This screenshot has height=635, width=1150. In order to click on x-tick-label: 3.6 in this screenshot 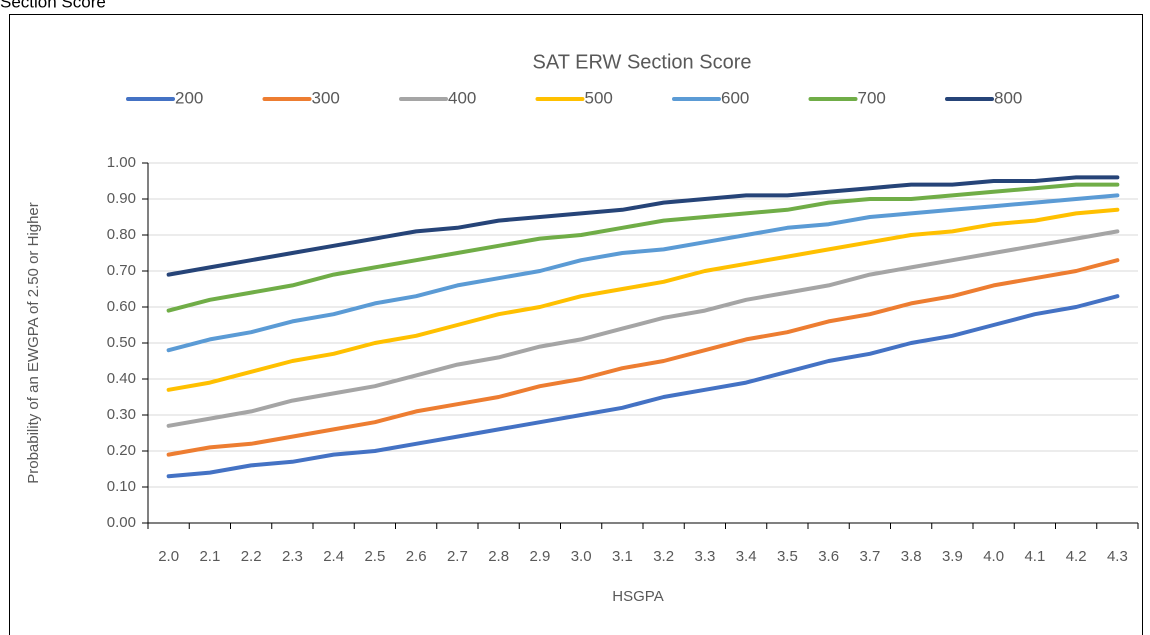, I will do `click(828, 556)`.